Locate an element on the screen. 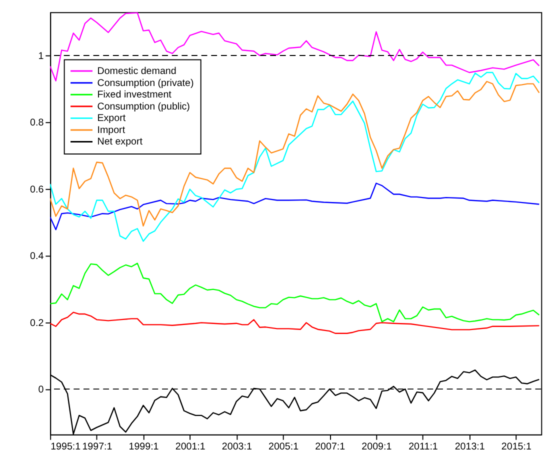  y-tick-label: 0.8 is located at coordinates (37, 123).